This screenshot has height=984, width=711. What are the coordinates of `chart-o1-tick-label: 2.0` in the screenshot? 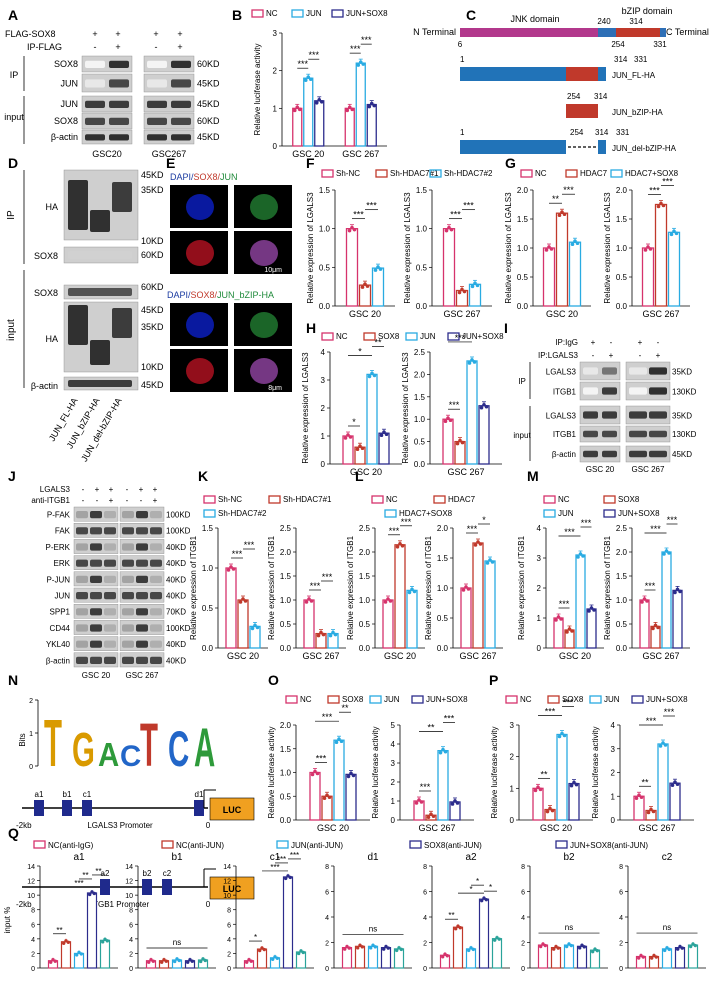 It's located at (286, 725).